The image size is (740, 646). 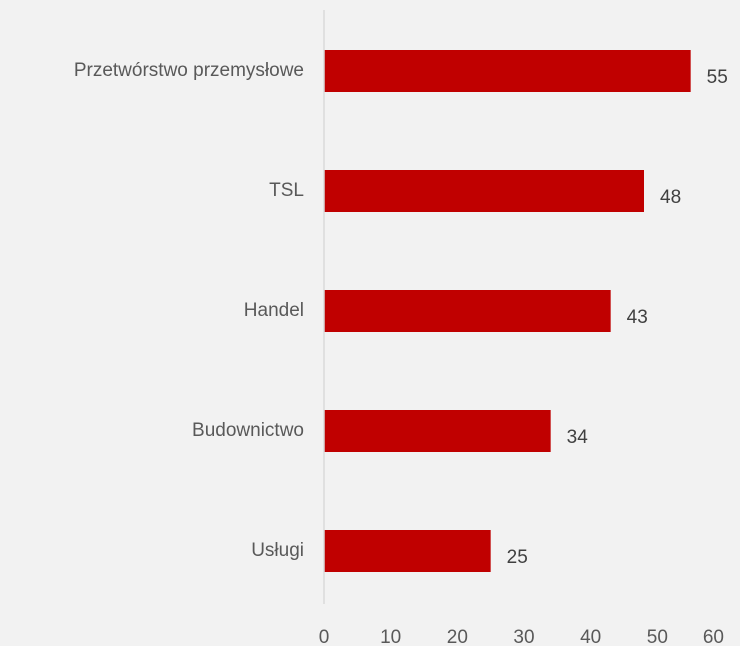 I want to click on x-tick-label: 50, so click(x=657, y=636).